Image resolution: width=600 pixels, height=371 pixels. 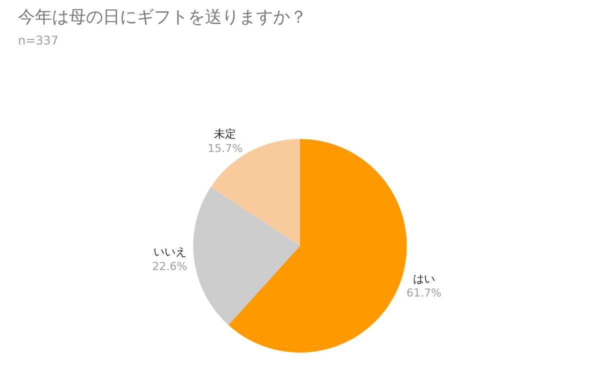 I want to click on text: n=337, so click(x=38, y=40).